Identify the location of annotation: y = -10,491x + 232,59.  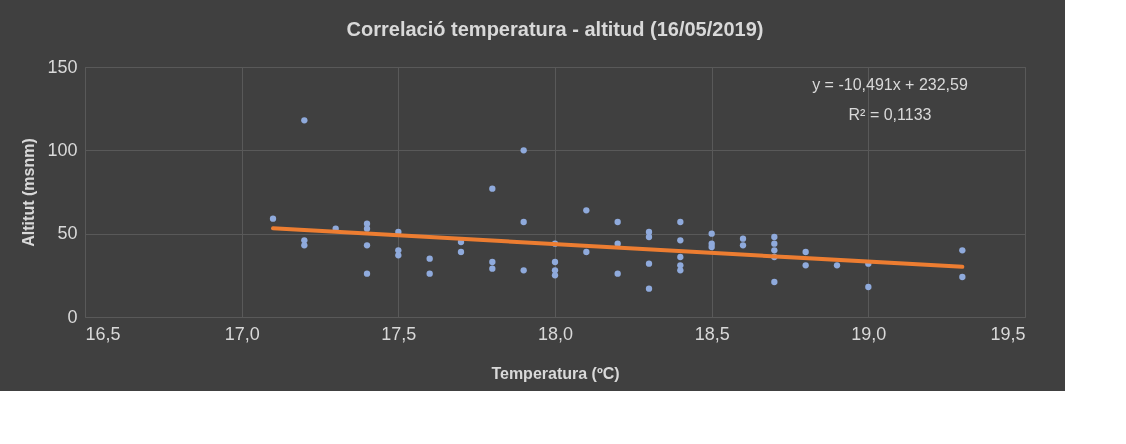
(890, 84).